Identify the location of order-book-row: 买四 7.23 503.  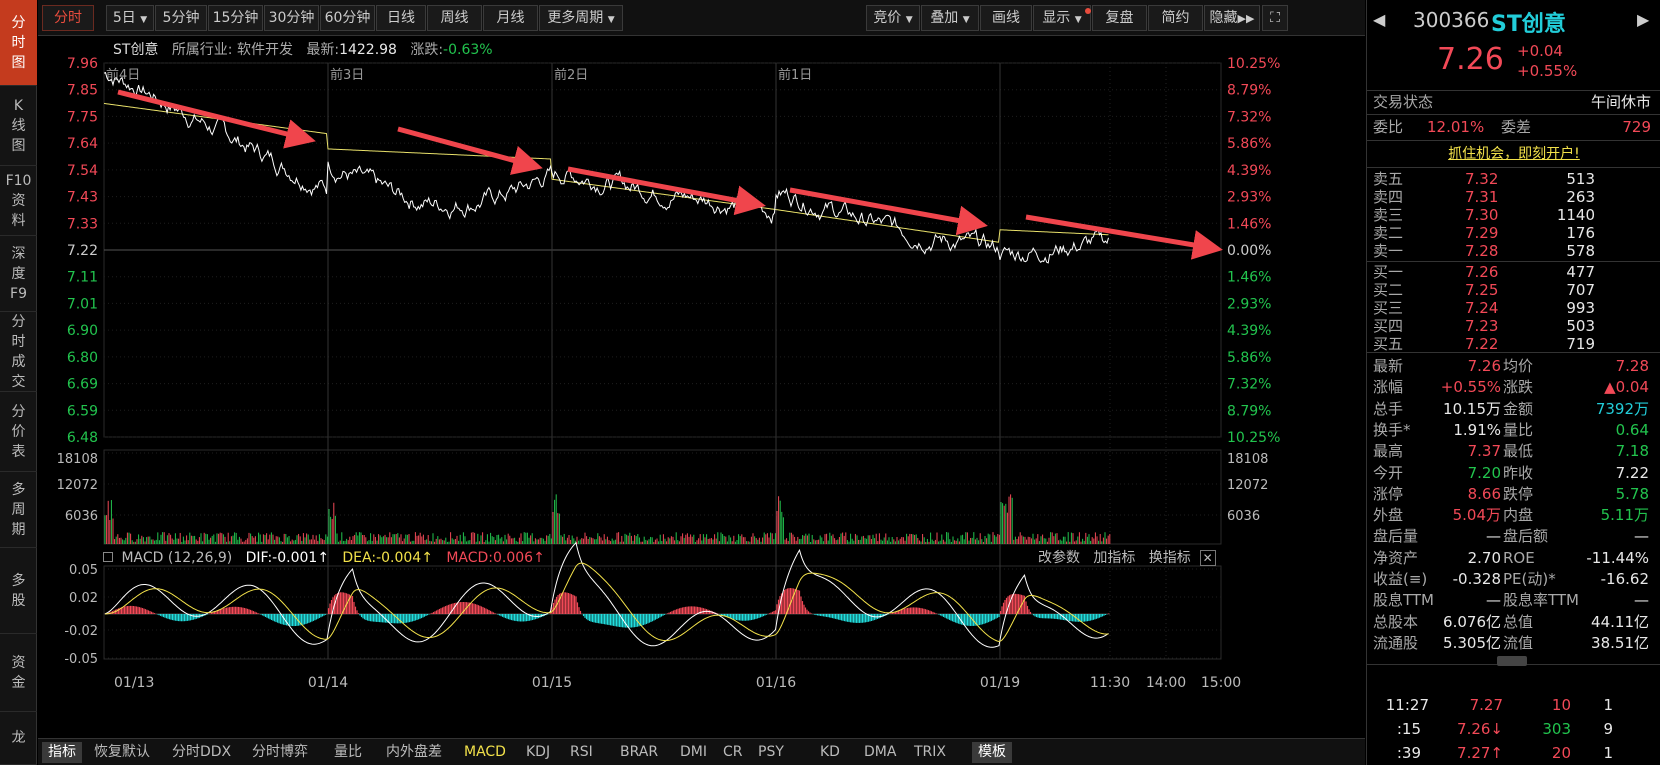
(1513, 326).